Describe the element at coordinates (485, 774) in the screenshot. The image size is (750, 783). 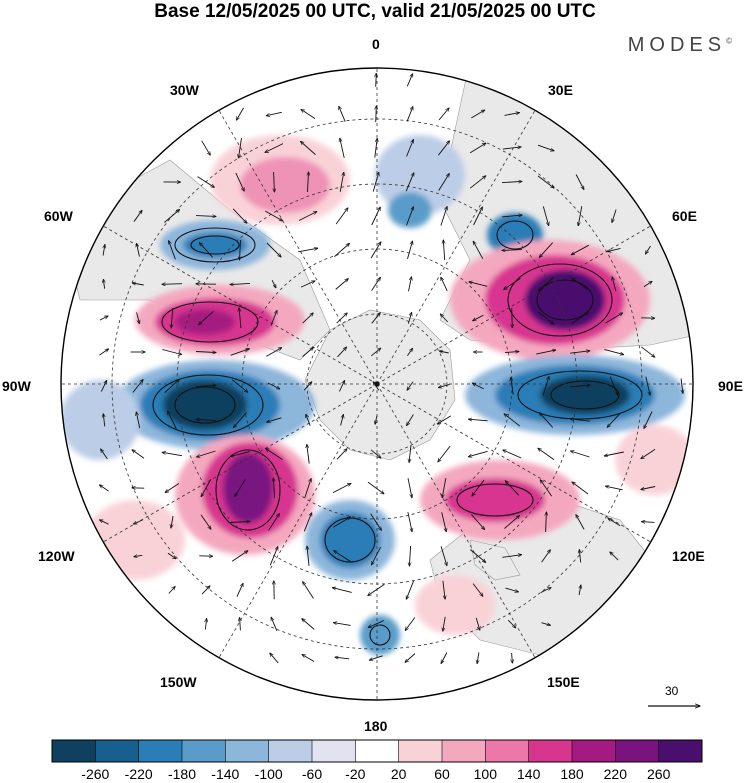
I see `colorbar-tick-label: 100` at that location.